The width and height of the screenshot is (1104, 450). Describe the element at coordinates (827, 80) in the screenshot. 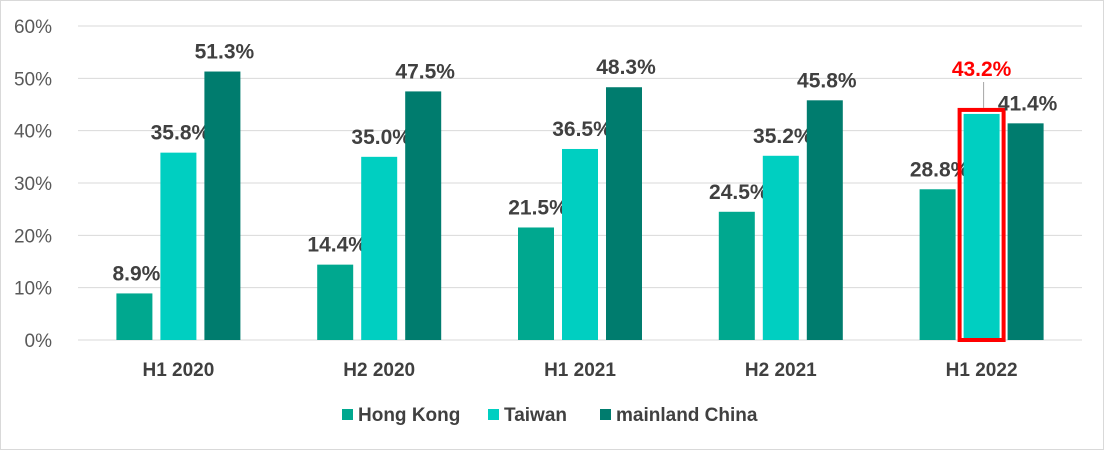

I see `data-label: 45.8%` at that location.